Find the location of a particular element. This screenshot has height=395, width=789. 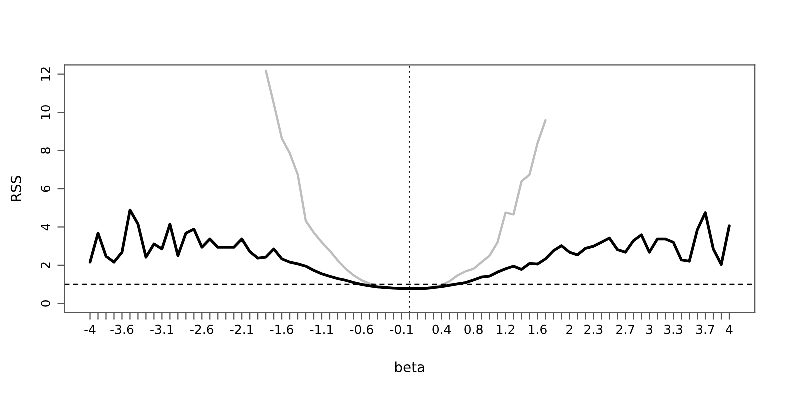

x-tick-label: 0.4 is located at coordinates (442, 329).